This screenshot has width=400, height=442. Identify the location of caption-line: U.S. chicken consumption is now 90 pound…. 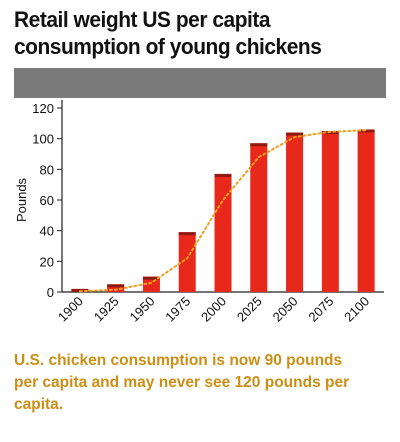
(178, 360).